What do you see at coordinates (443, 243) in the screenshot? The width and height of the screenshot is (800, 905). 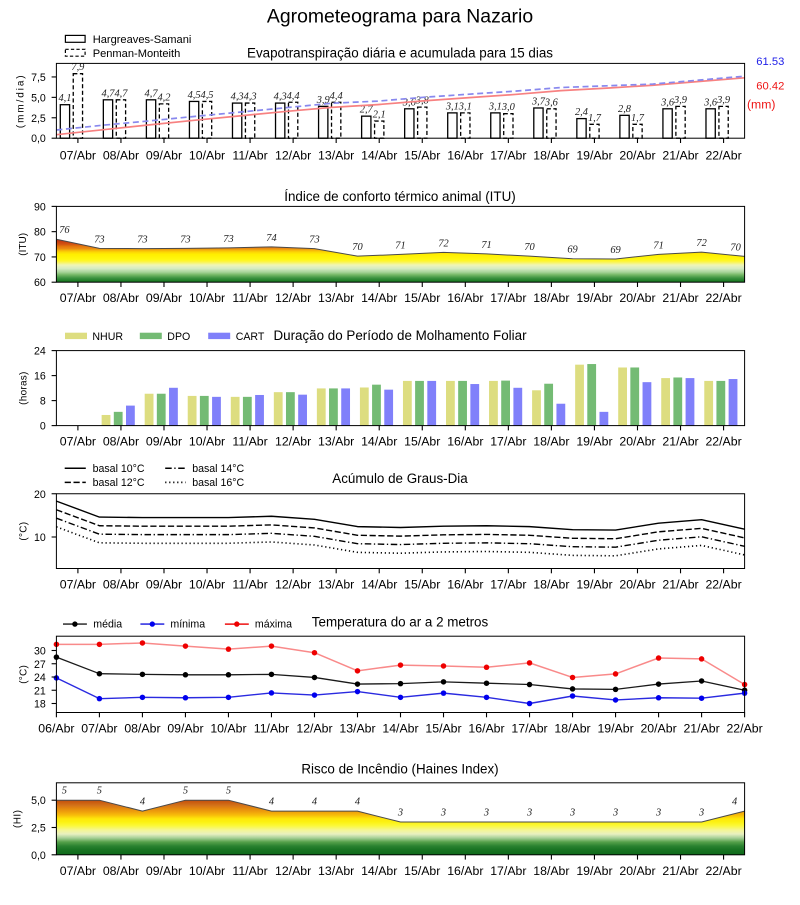 I see `svg-text: 72` at bounding box center [443, 243].